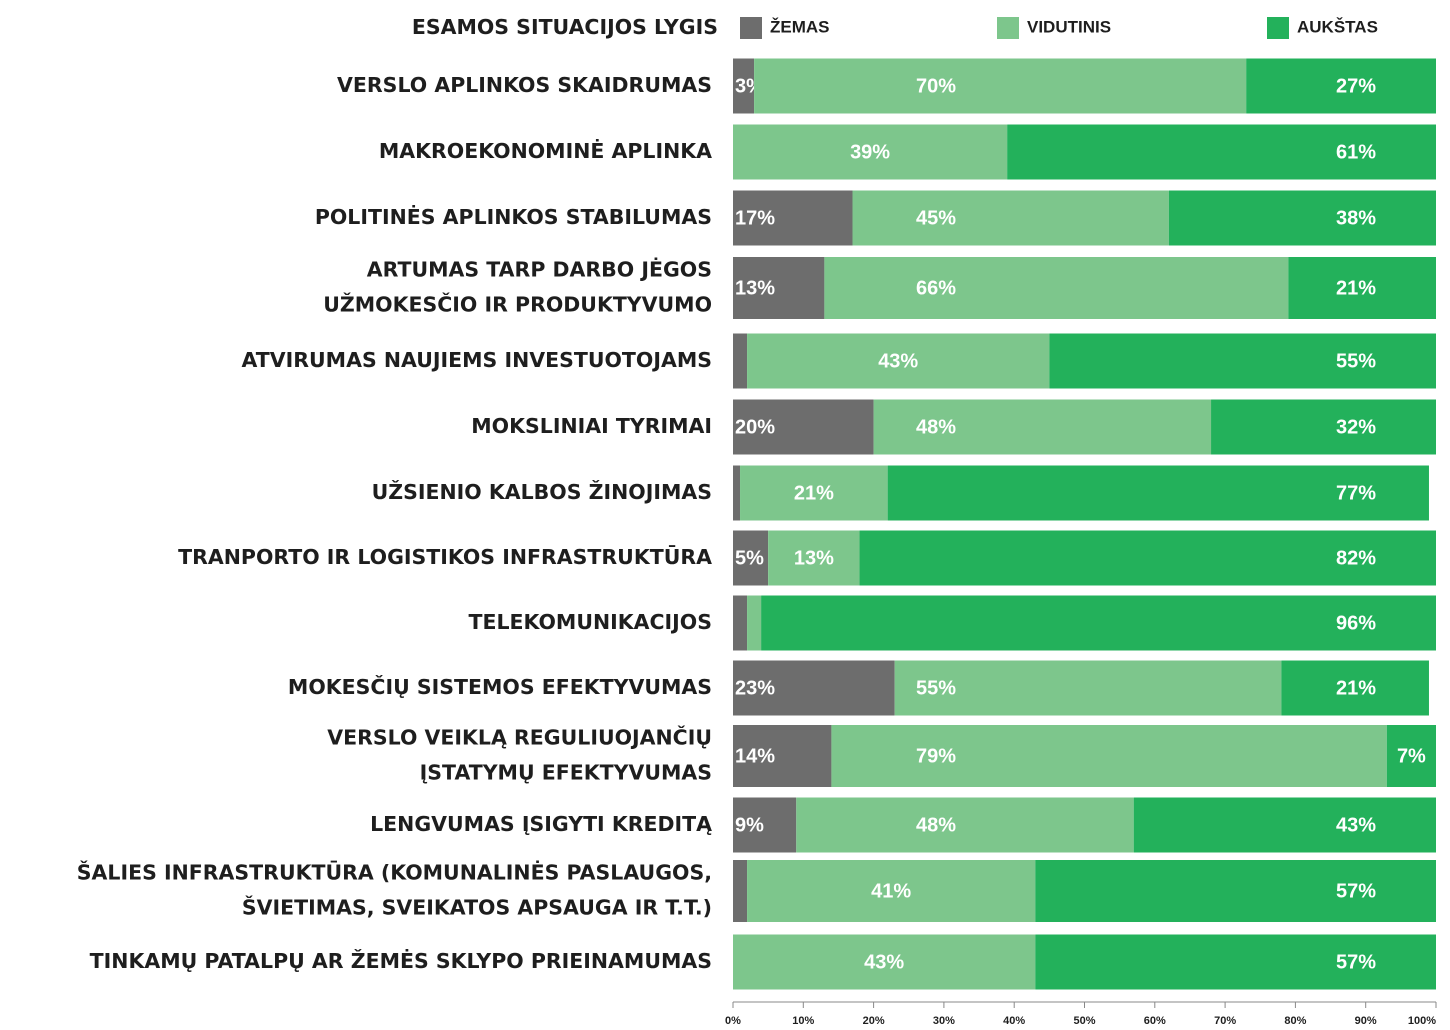 This screenshot has width=1450, height=1030. Describe the element at coordinates (1356, 558) in the screenshot. I see `value-label: 82%` at that location.